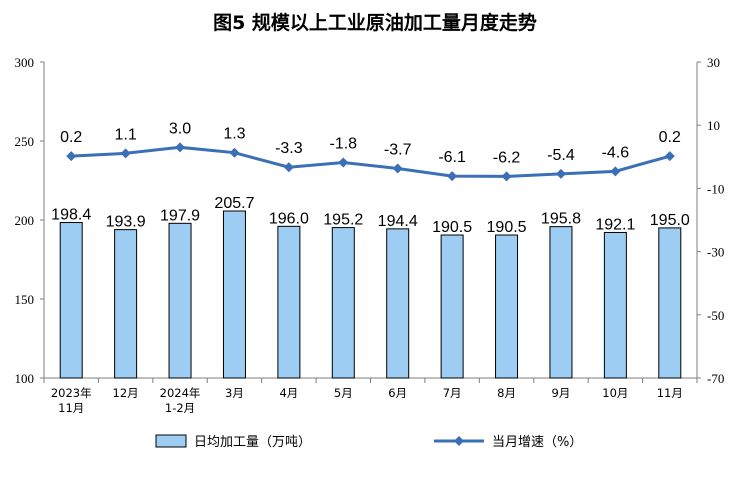 Image resolution: width=750 pixels, height=485 pixels. What do you see at coordinates (561, 155) in the screenshot?
I see `line-value-label: -5.4` at bounding box center [561, 155].